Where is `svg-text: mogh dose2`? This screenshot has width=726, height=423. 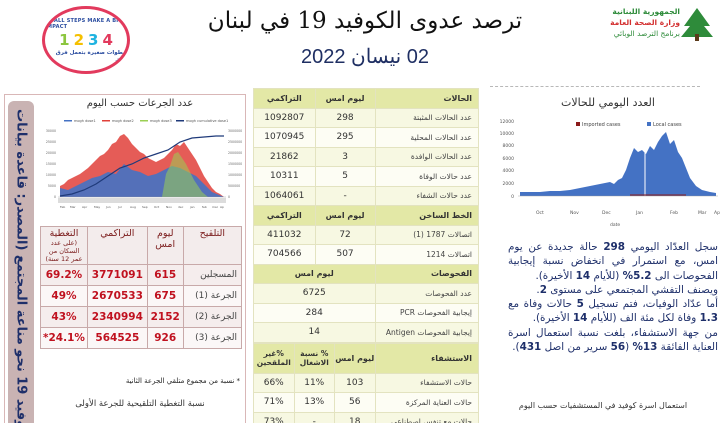
svg-text: mogh dose2 is located at coordinates (123, 121).